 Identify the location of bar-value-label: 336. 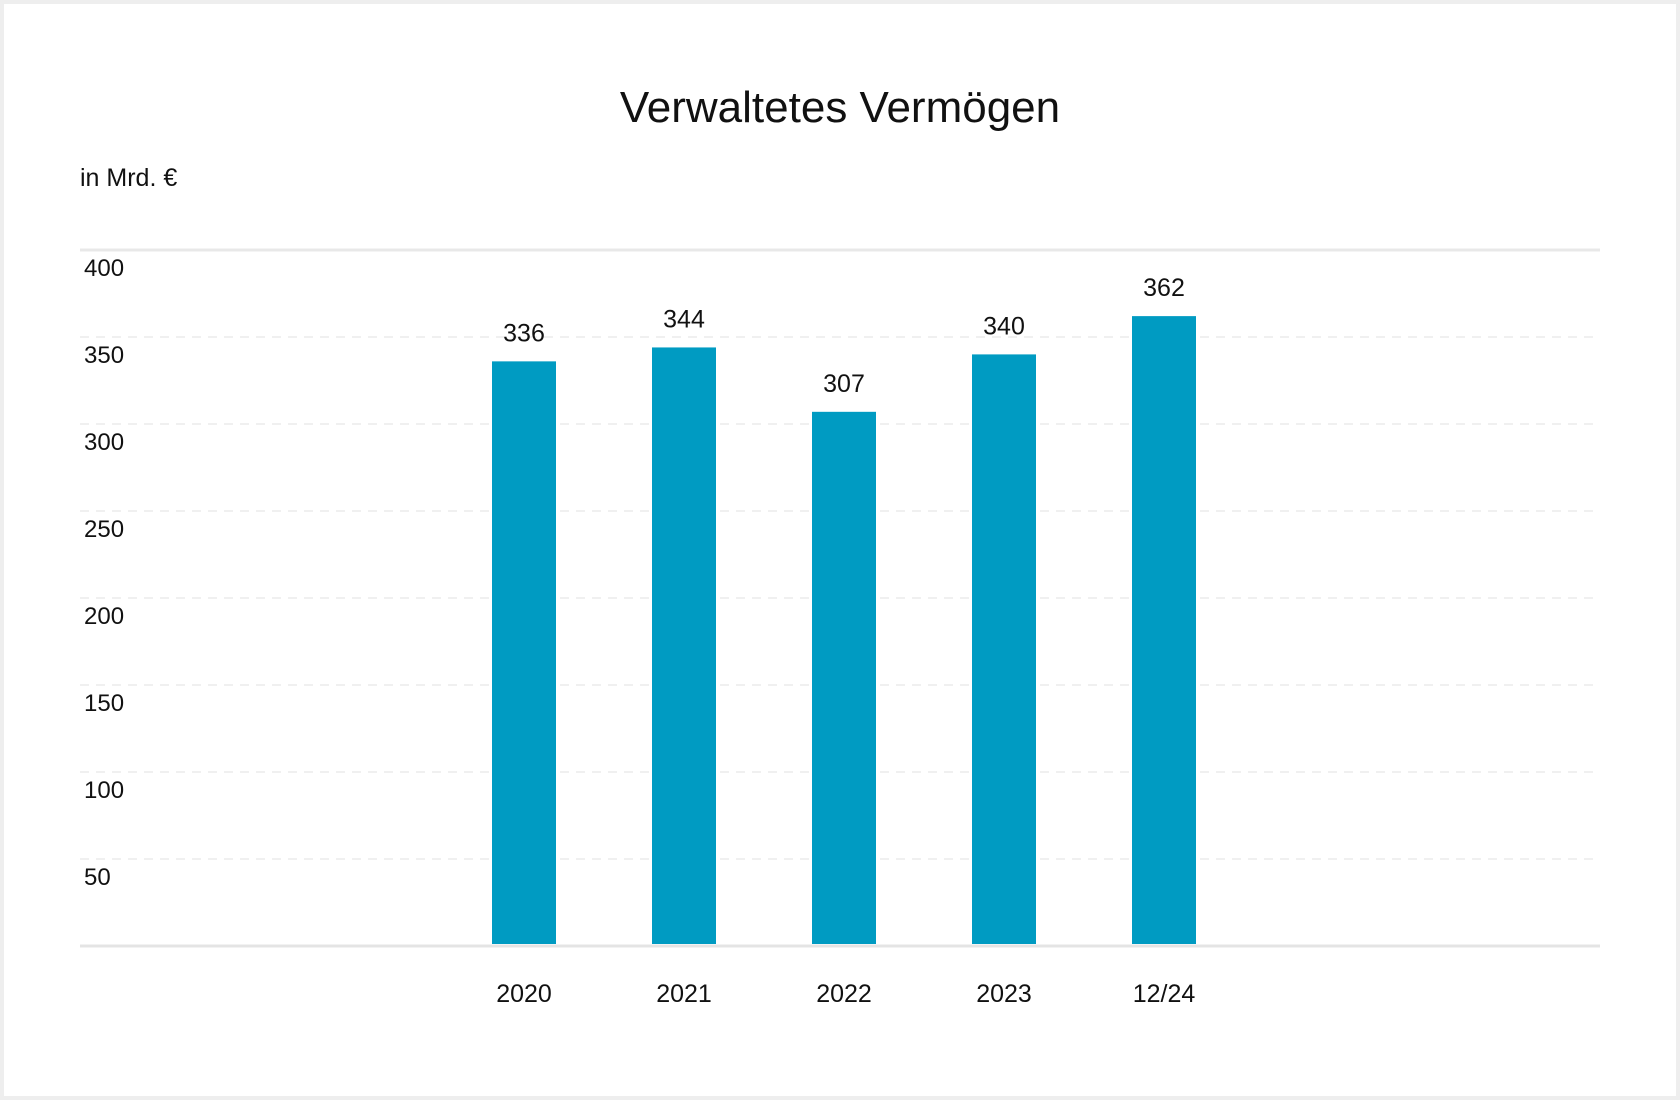
(524, 333).